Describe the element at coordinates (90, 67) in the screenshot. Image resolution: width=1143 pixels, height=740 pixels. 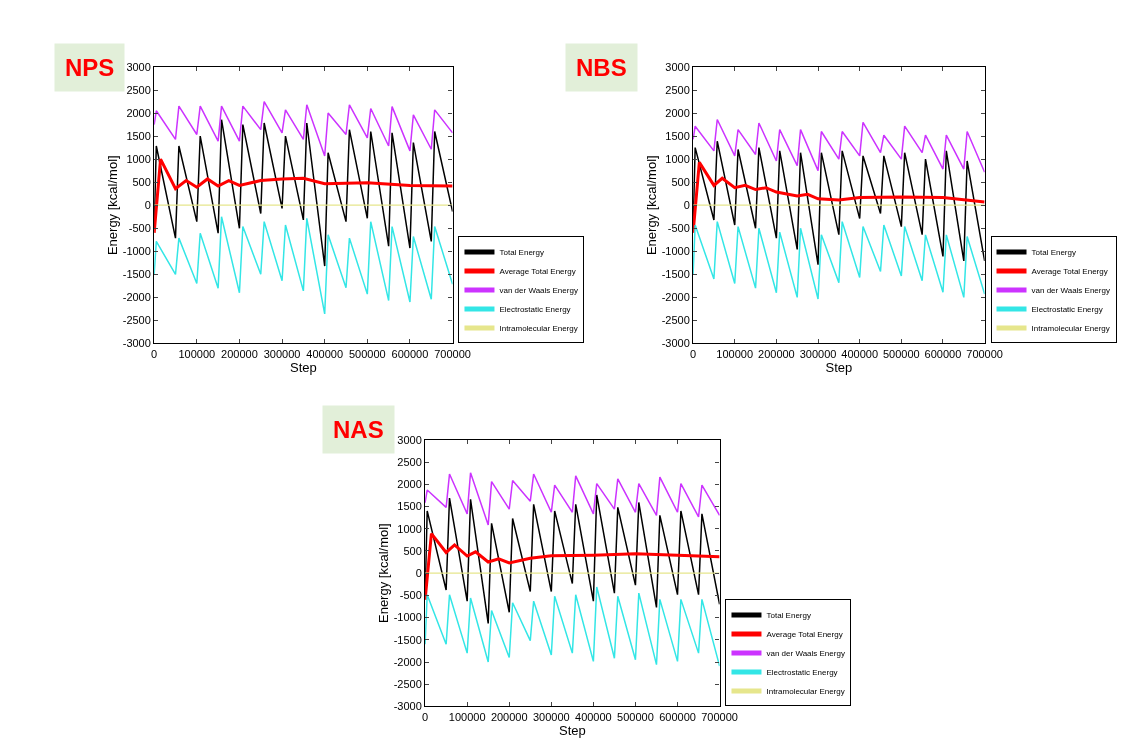
I see `chart-title: NPS` at that location.